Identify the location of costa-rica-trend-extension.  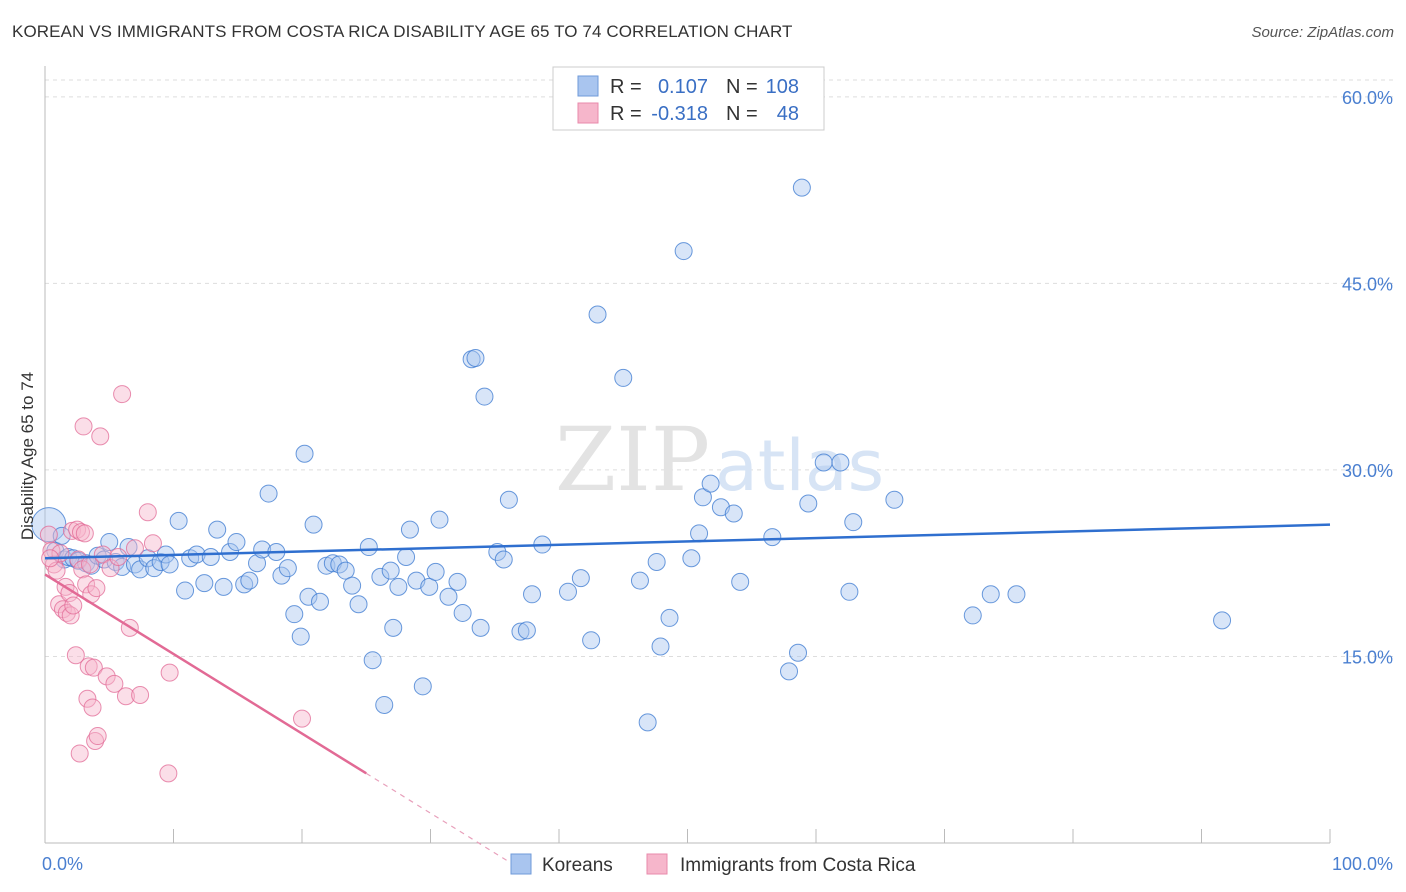
(446, 823).